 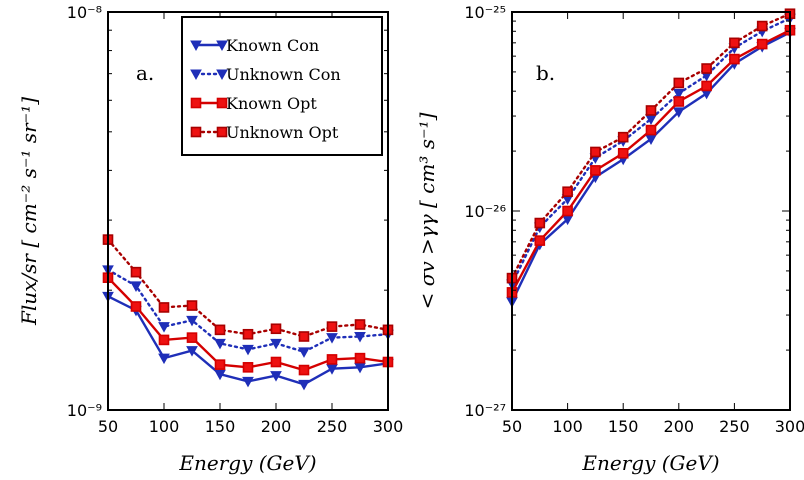 I want to click on y-tick-label: 10⁻⁹, so click(x=84, y=410).